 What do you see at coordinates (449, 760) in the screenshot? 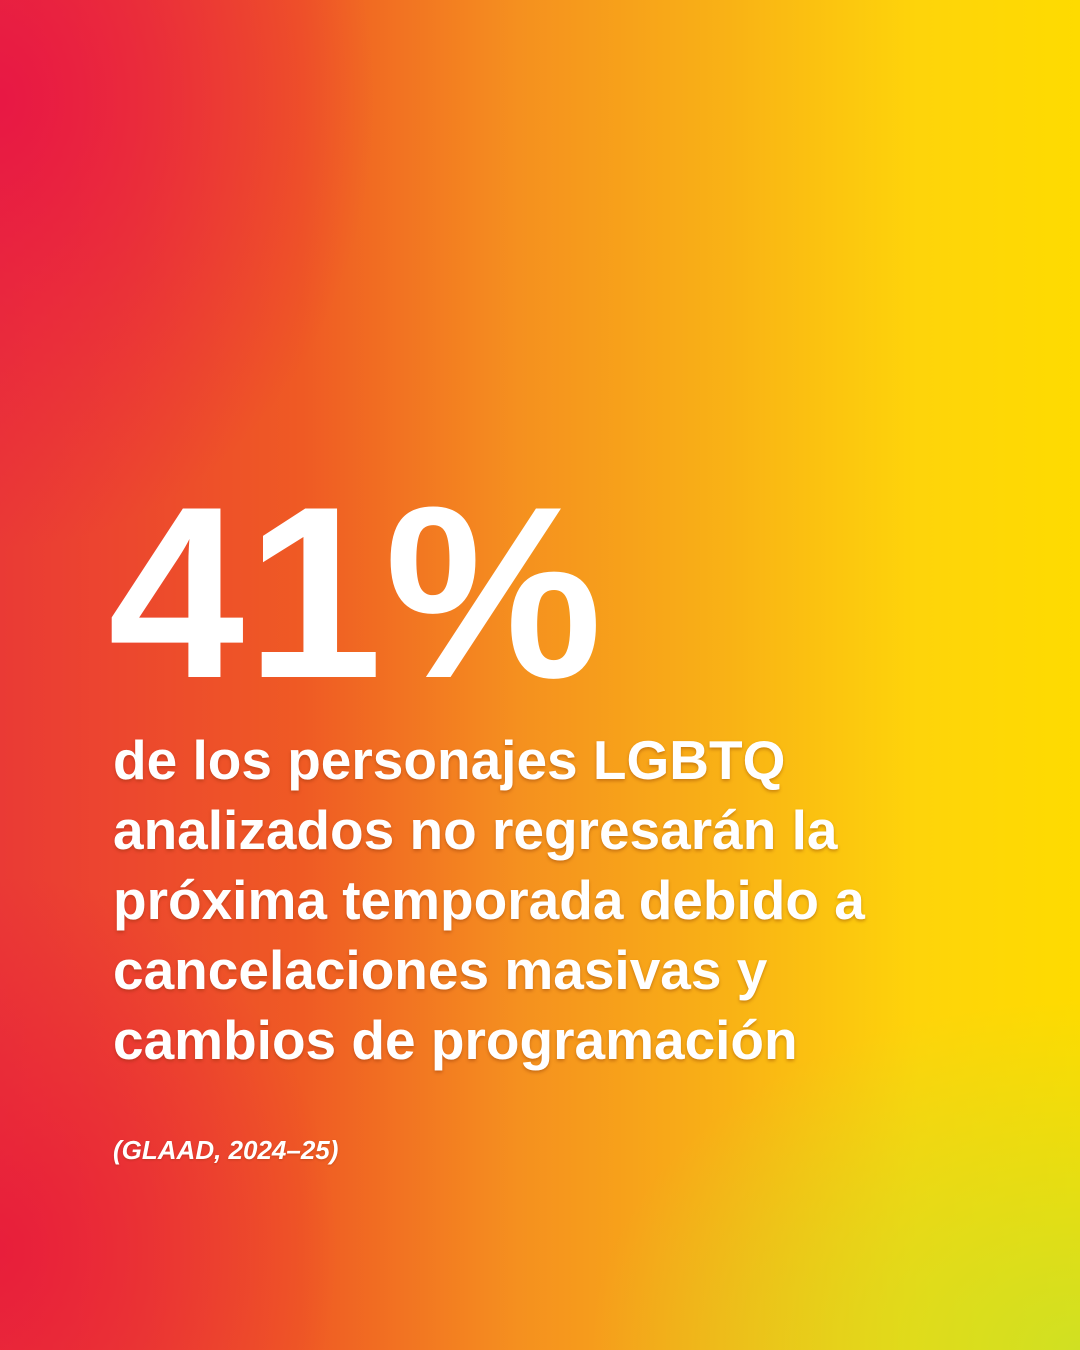
I see `description-line: de los personajes LGBTQ` at bounding box center [449, 760].